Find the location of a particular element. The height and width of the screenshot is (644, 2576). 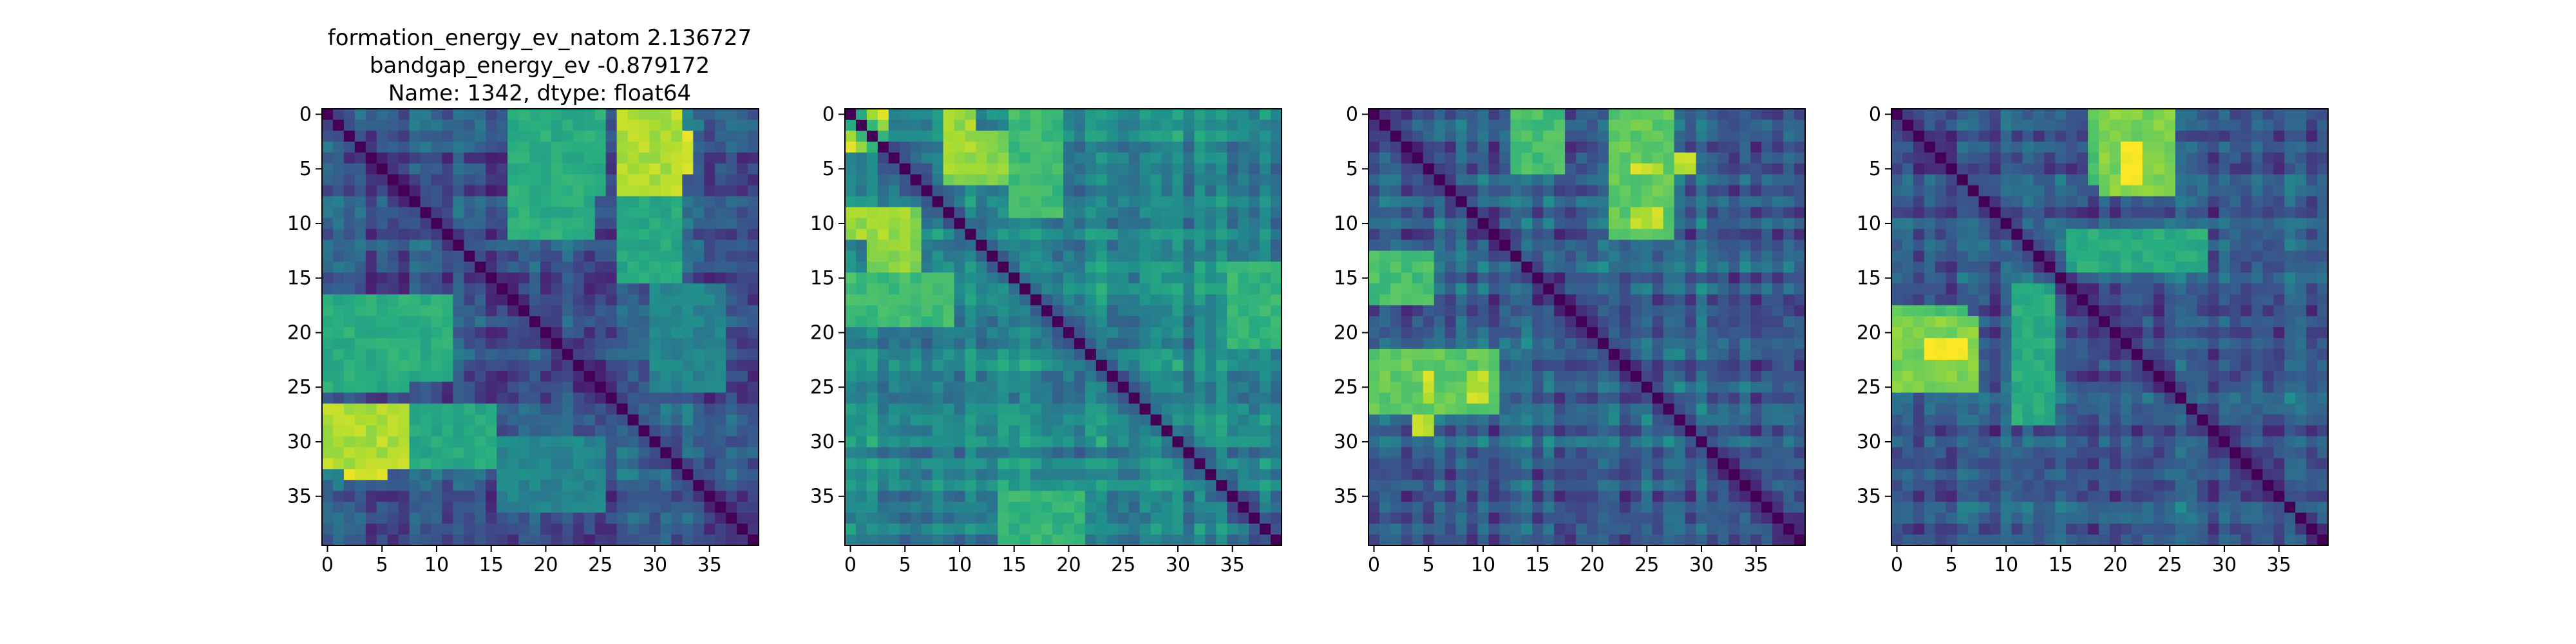

x-tick-label: 30 is located at coordinates (1702, 565).